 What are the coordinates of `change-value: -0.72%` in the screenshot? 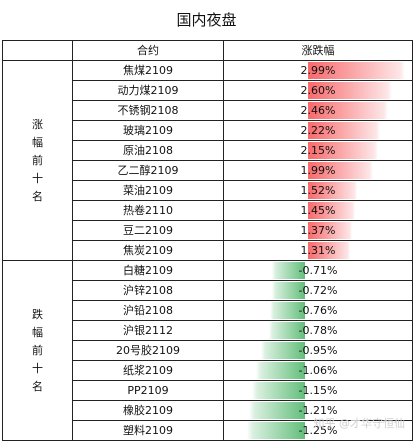 It's located at (318, 290).